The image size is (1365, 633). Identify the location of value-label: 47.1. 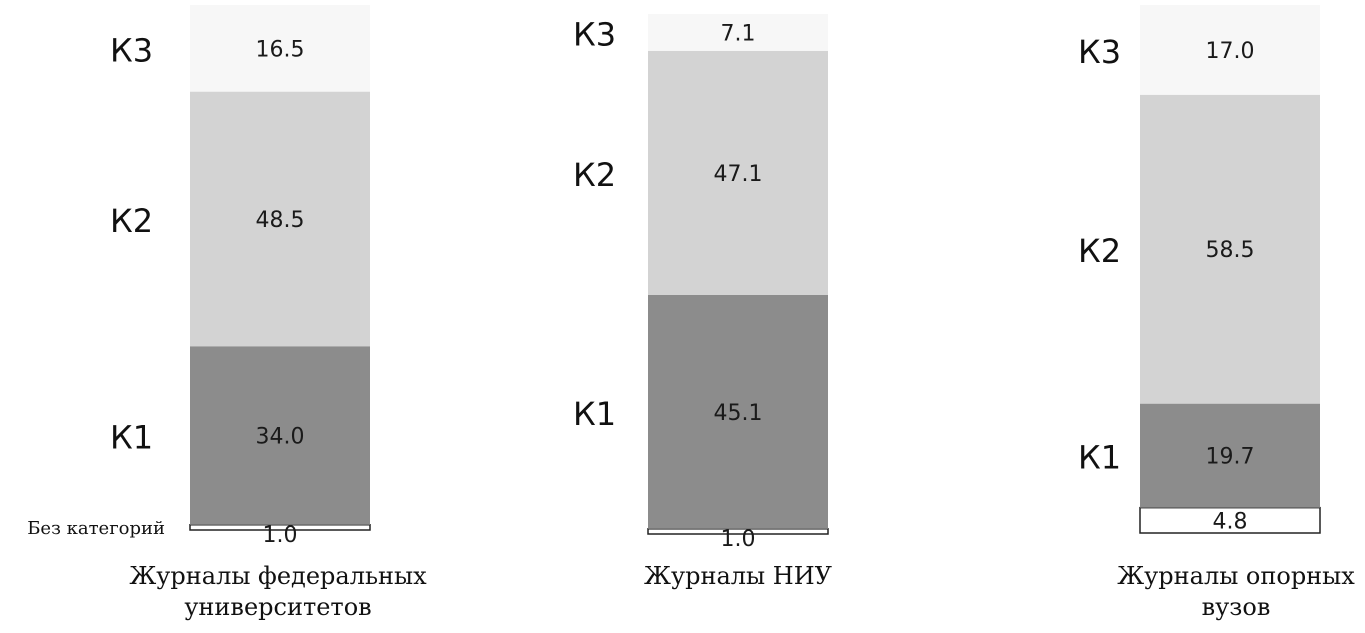
(738, 174).